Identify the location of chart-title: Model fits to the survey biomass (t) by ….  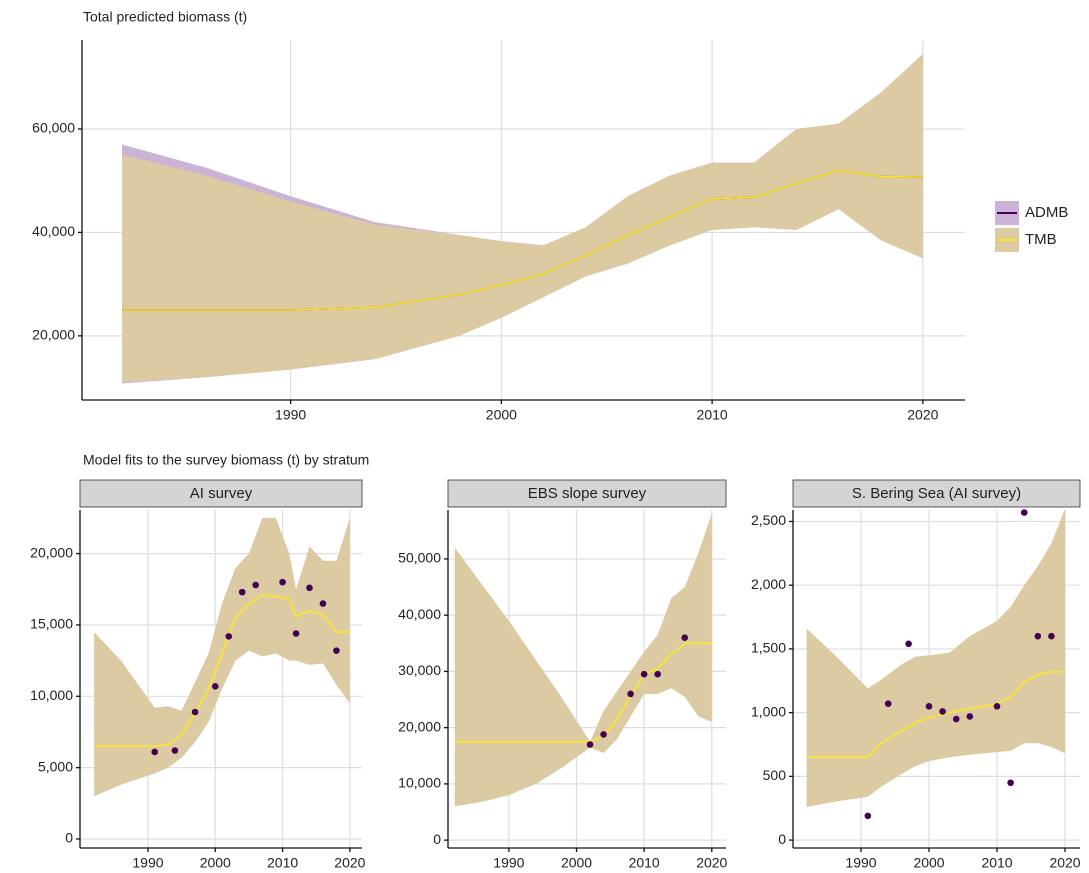
(226, 460).